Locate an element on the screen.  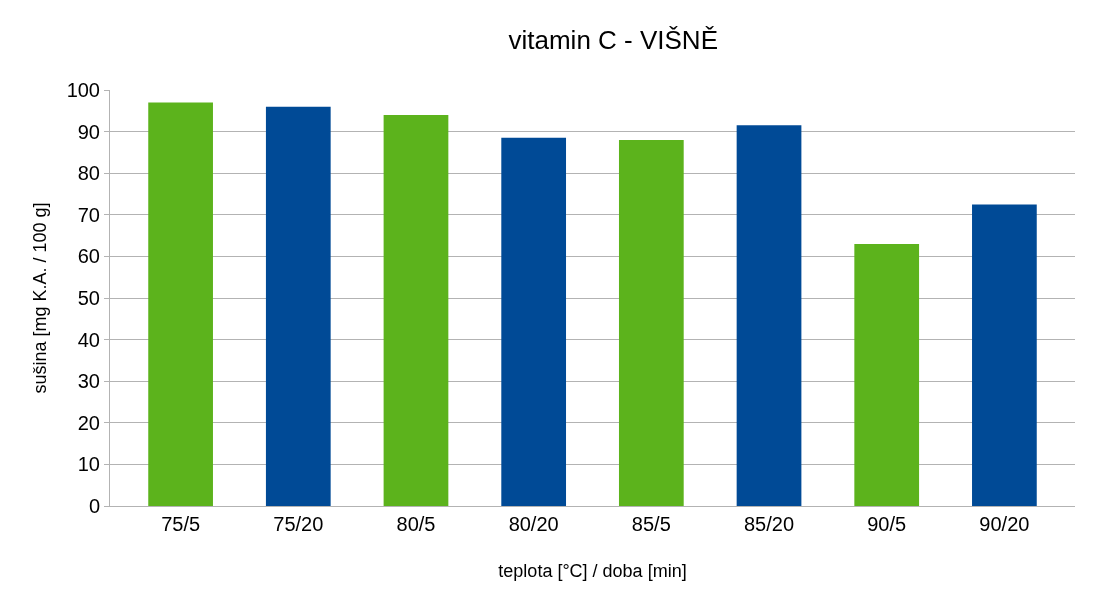
y-tick-label: 40 is located at coordinates (88, 339).